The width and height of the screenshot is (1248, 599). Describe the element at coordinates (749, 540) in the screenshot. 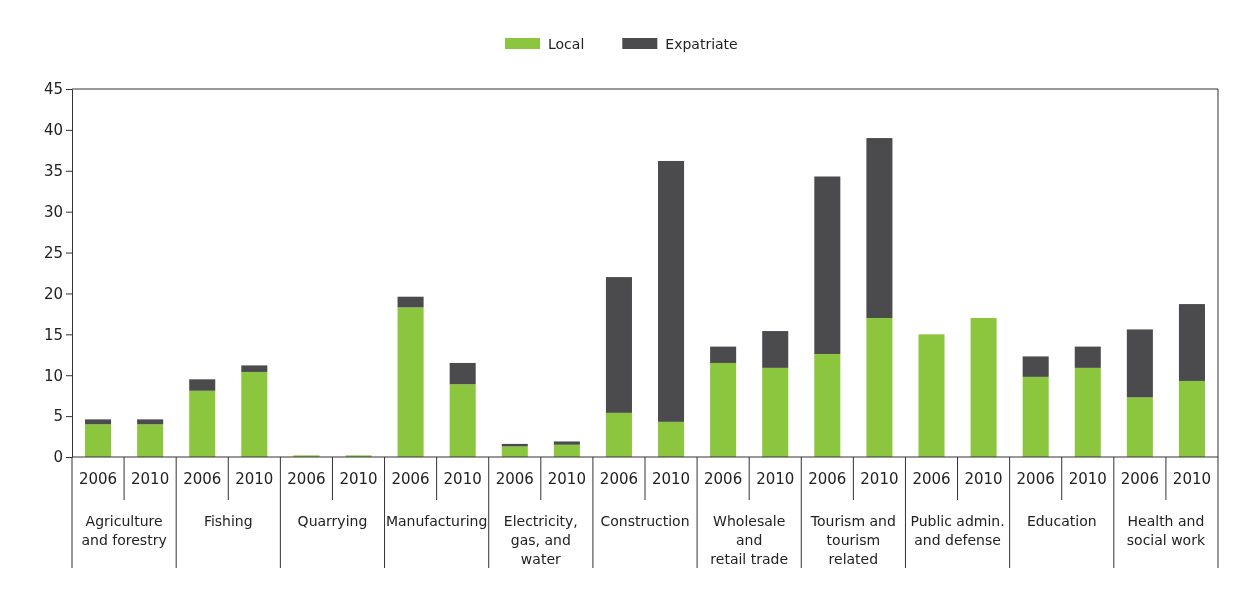

I see `text: Wholesale and retail trade` at that location.